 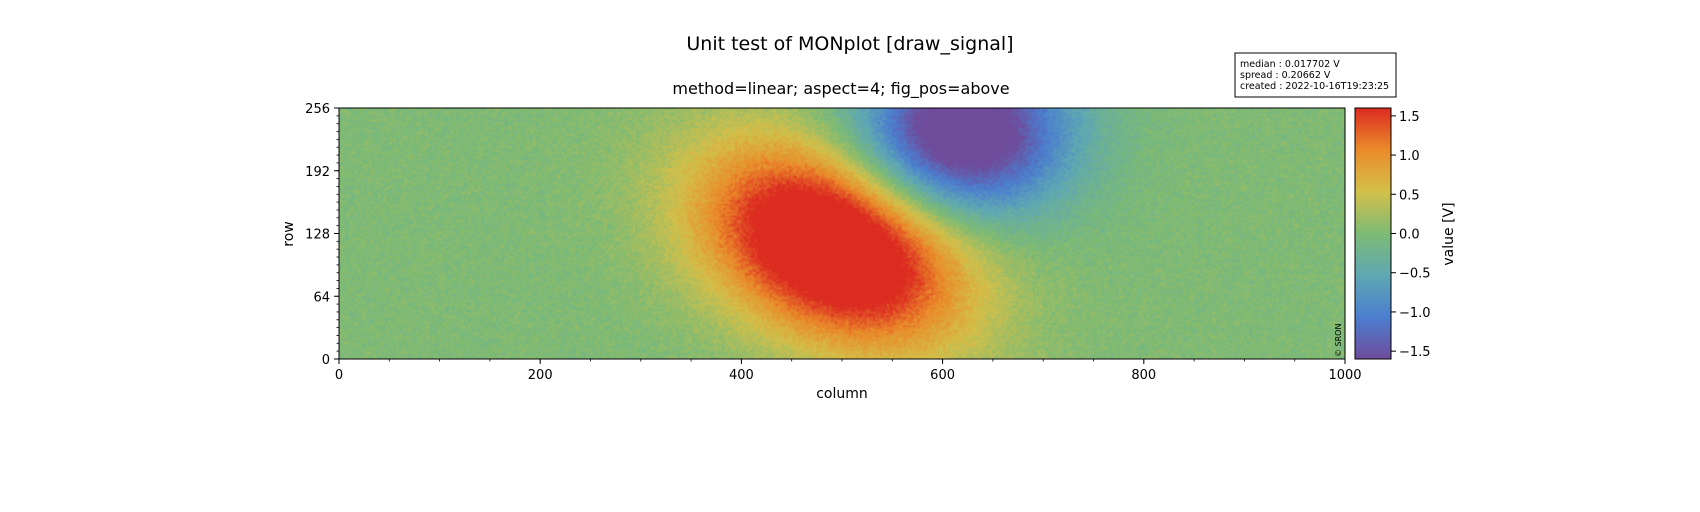 I want to click on stats-spread: spread : 0.20662 V, so click(x=1285, y=75).